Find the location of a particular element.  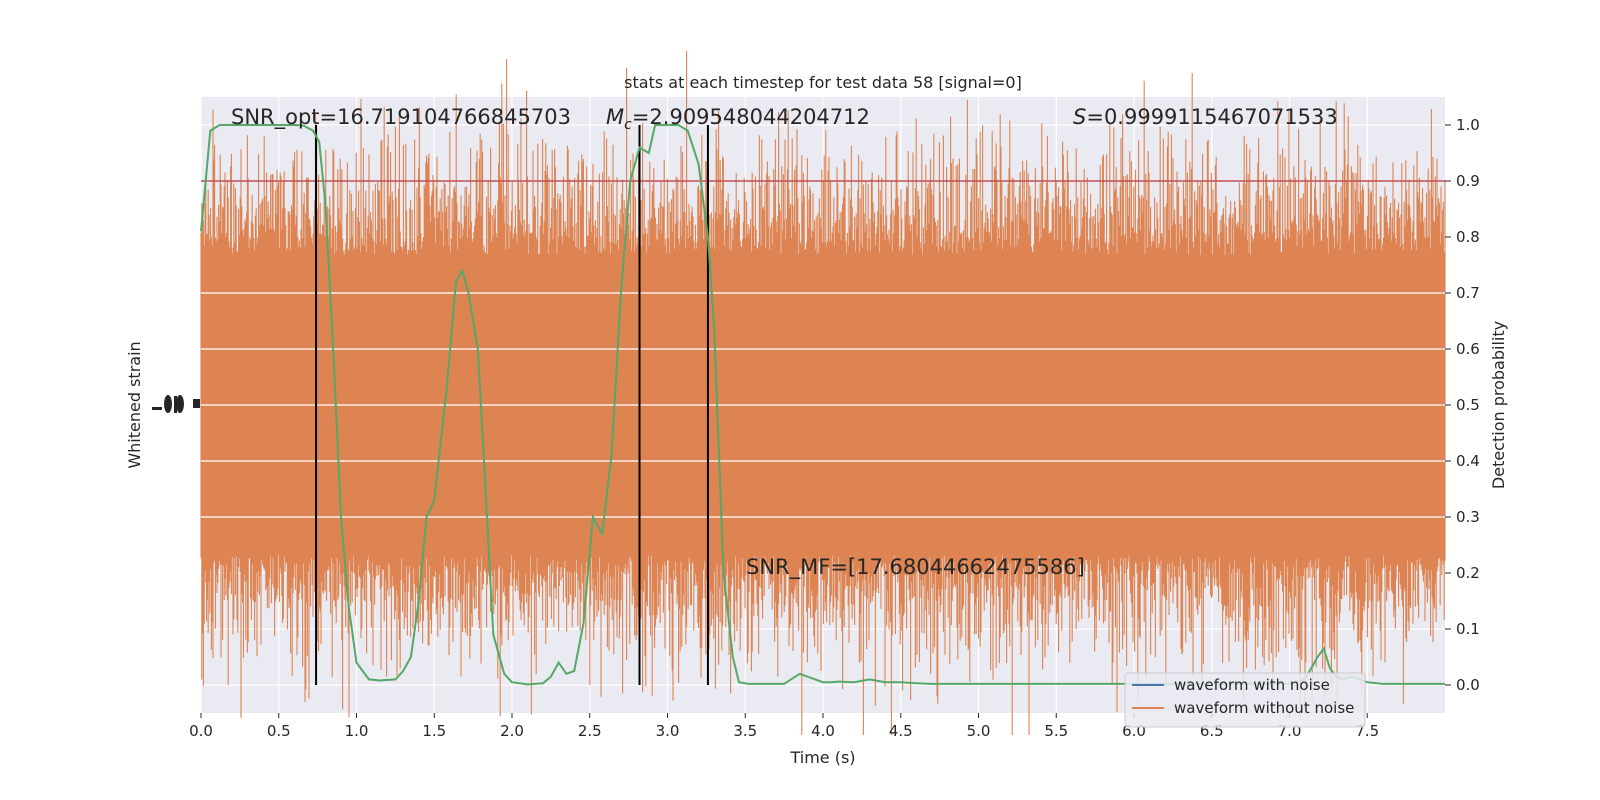

x-tick-label: 5.0 is located at coordinates (979, 731).